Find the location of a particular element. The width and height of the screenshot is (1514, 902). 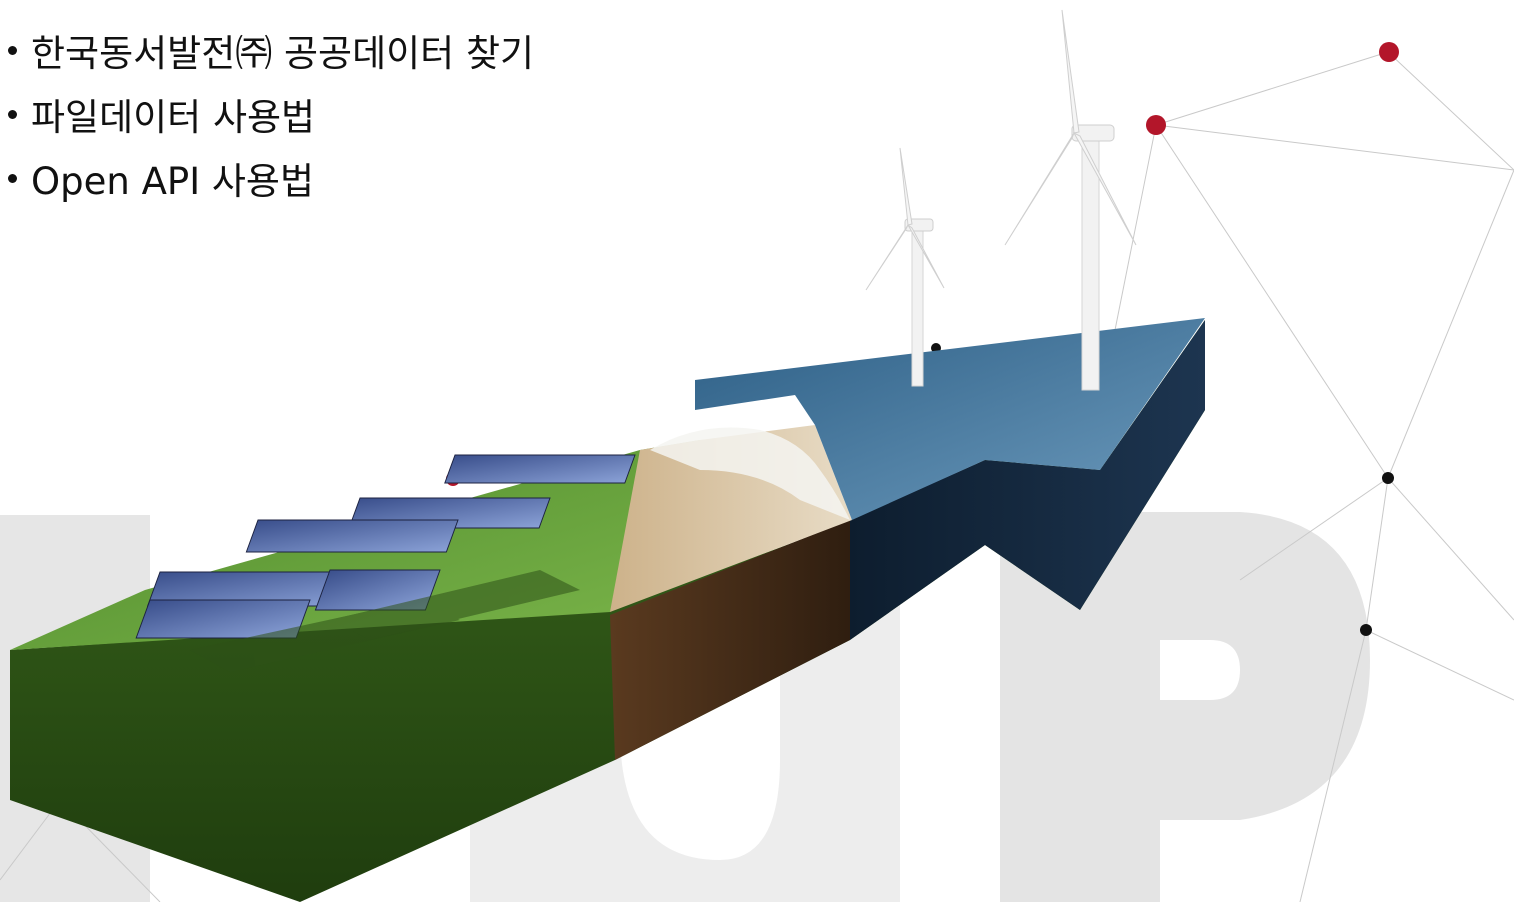

wind-turbine-large is located at coordinates (1070, 200).